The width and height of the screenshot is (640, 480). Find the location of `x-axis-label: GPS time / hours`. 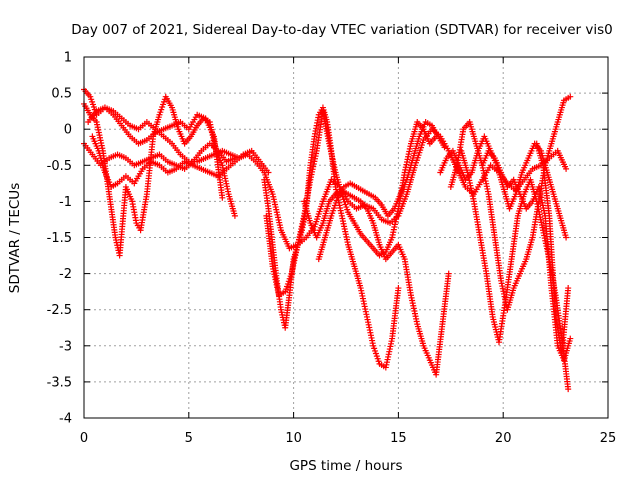

x-axis-label: GPS time / hours is located at coordinates (345, 466).